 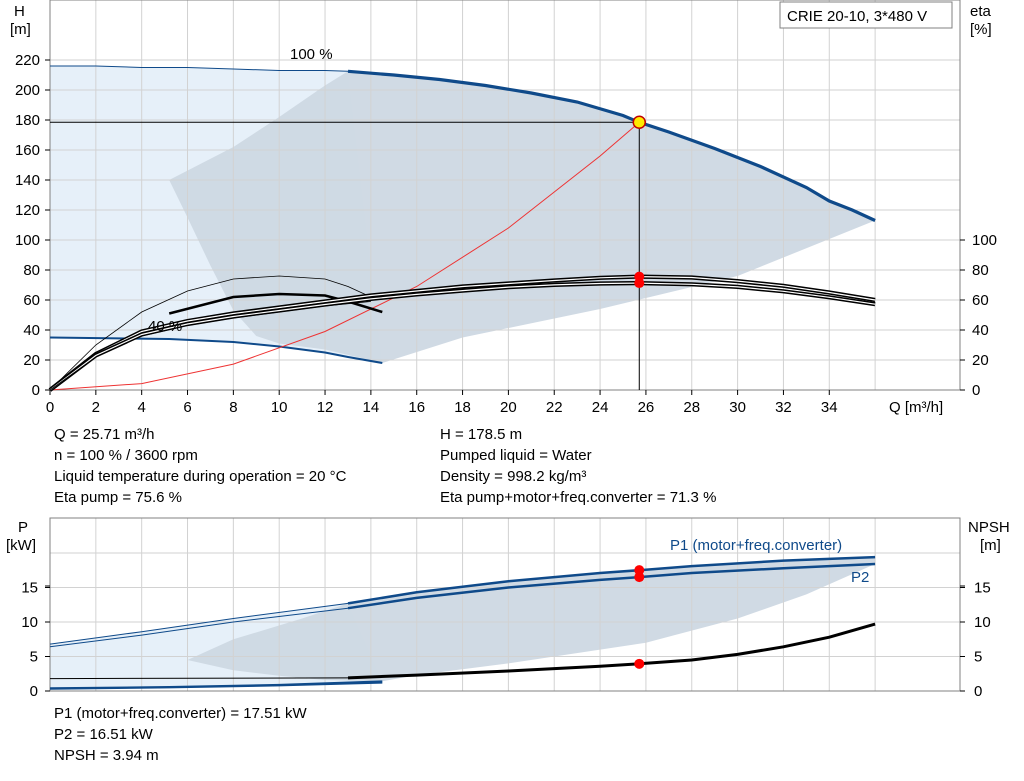 What do you see at coordinates (980, 300) in the screenshot?
I see `eta-tick-label: 60` at bounding box center [980, 300].